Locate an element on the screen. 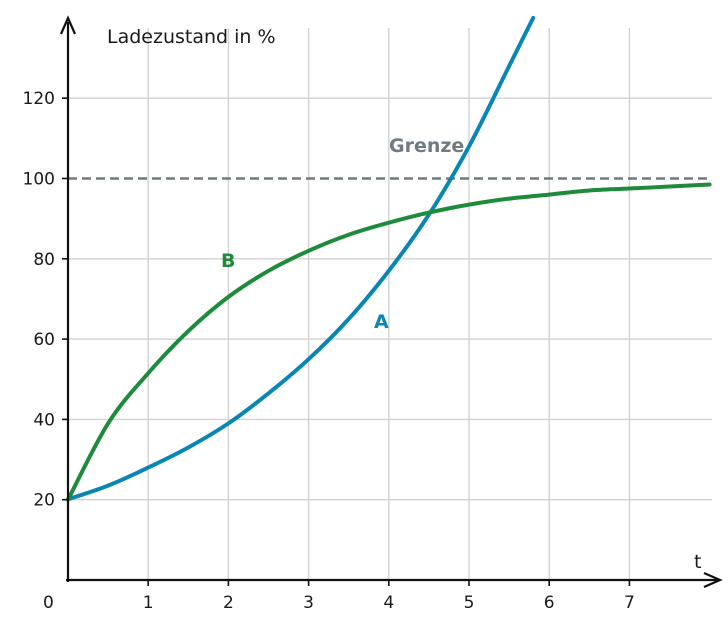  x-tick-label-5: 5 is located at coordinates (469, 603).